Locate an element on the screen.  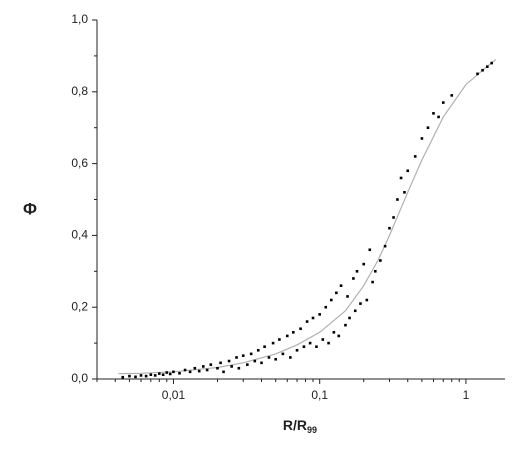
y-tick-label: 0,2 is located at coordinates (79, 306).